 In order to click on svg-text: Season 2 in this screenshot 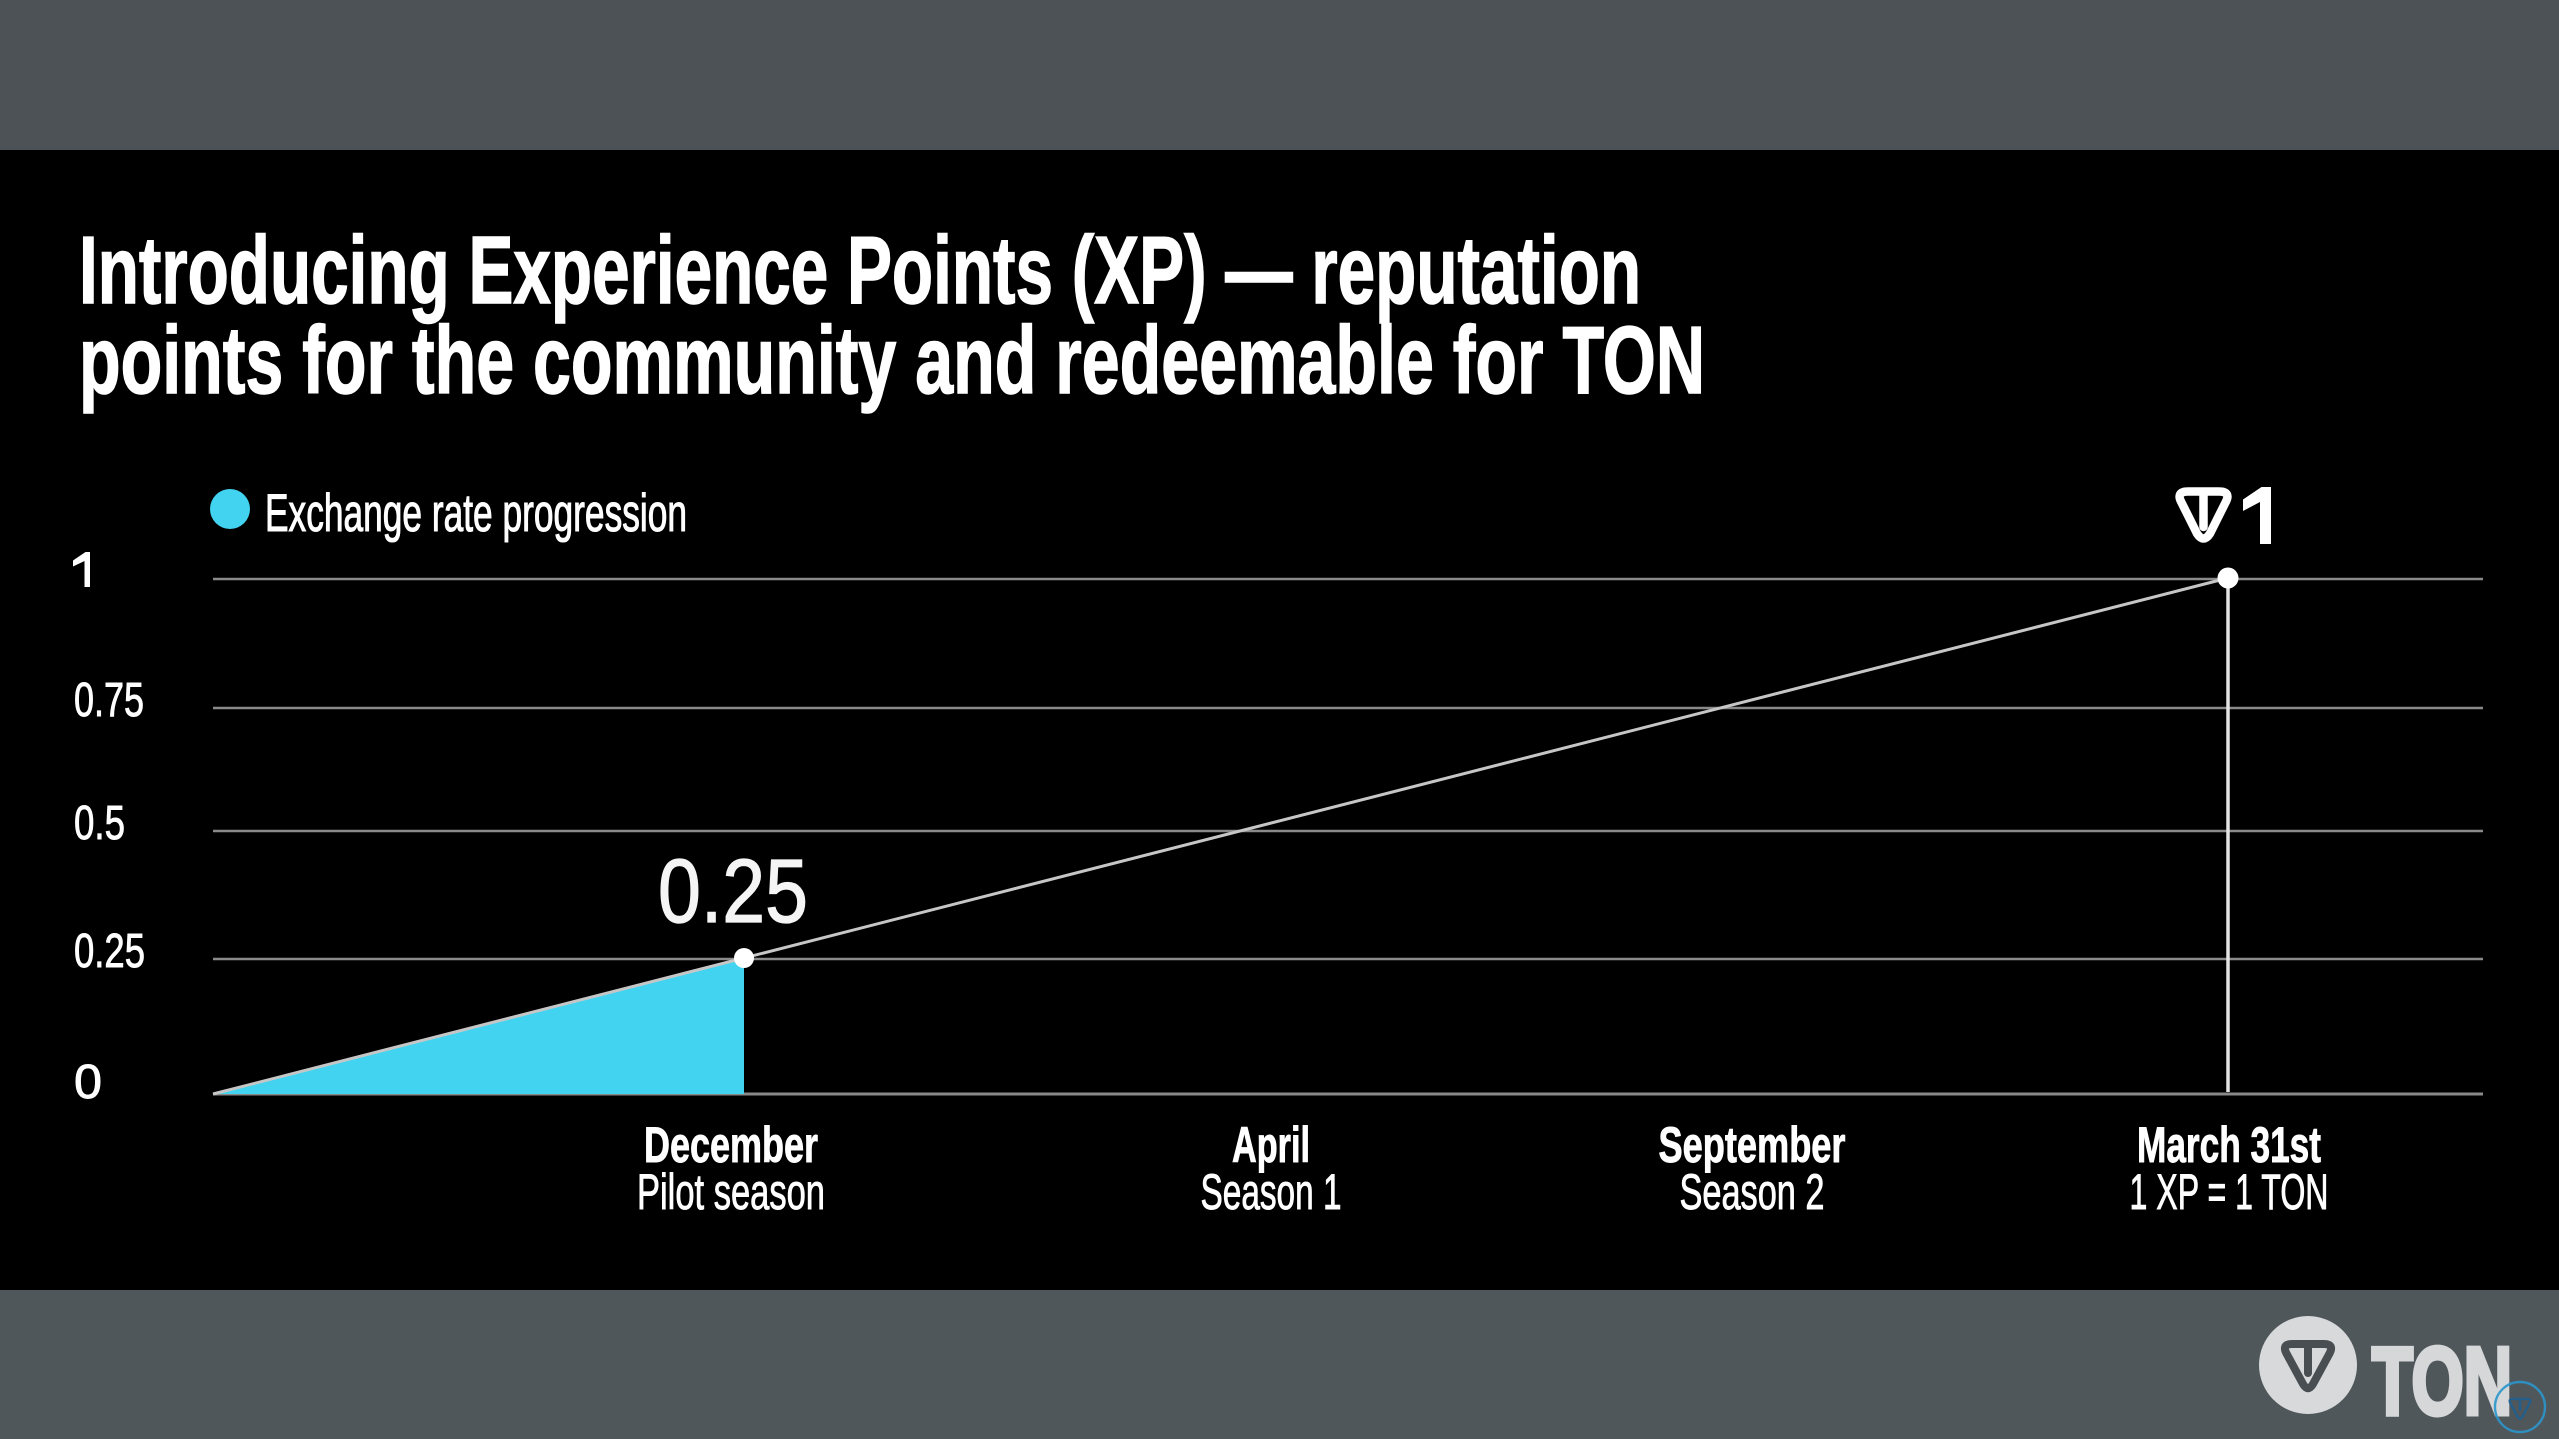, I will do `click(1752, 1192)`.